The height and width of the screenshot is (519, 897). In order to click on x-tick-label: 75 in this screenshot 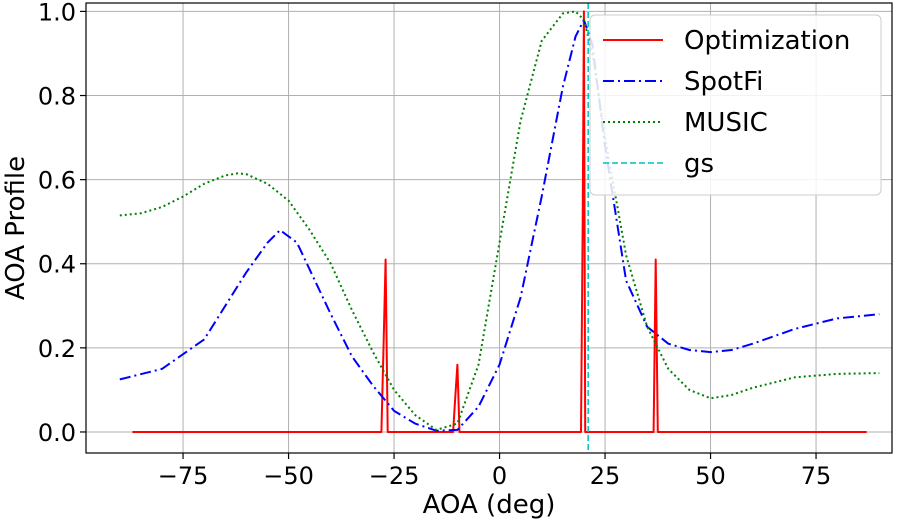, I will do `click(816, 476)`.